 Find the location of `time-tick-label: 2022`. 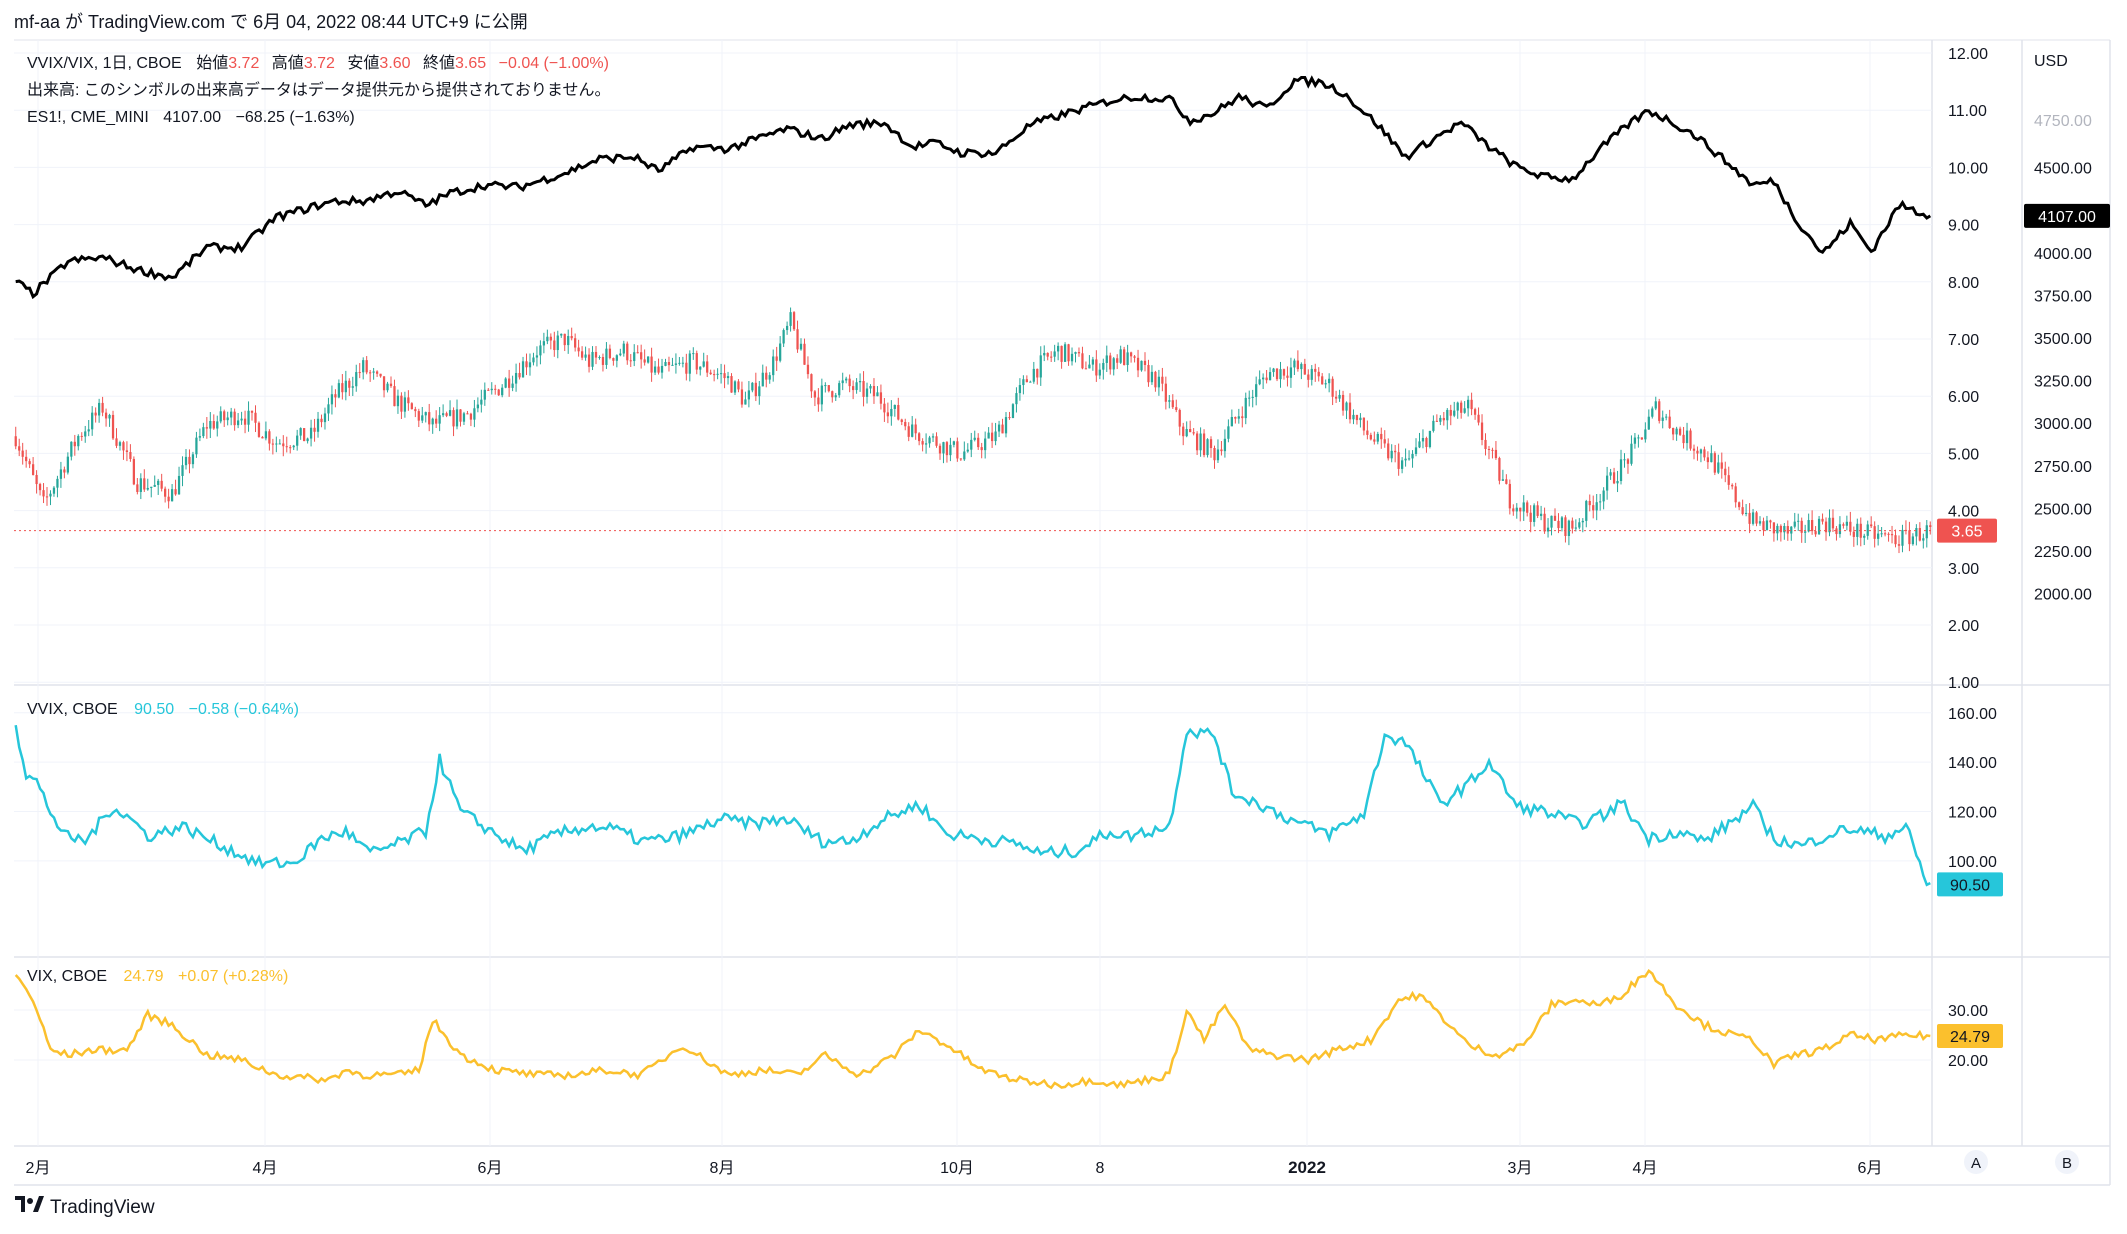

time-tick-label: 2022 is located at coordinates (1307, 1167).